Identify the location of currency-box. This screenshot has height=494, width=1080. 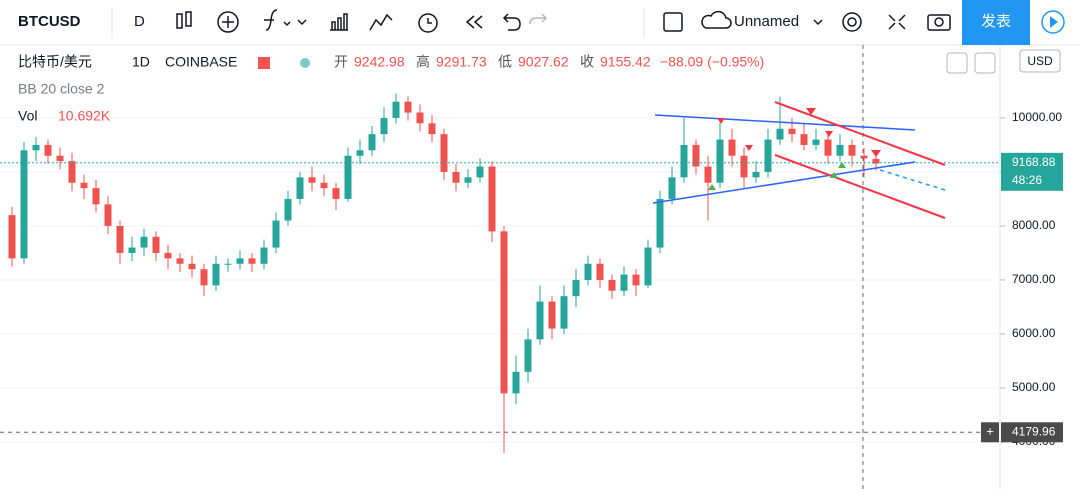
(1040, 61).